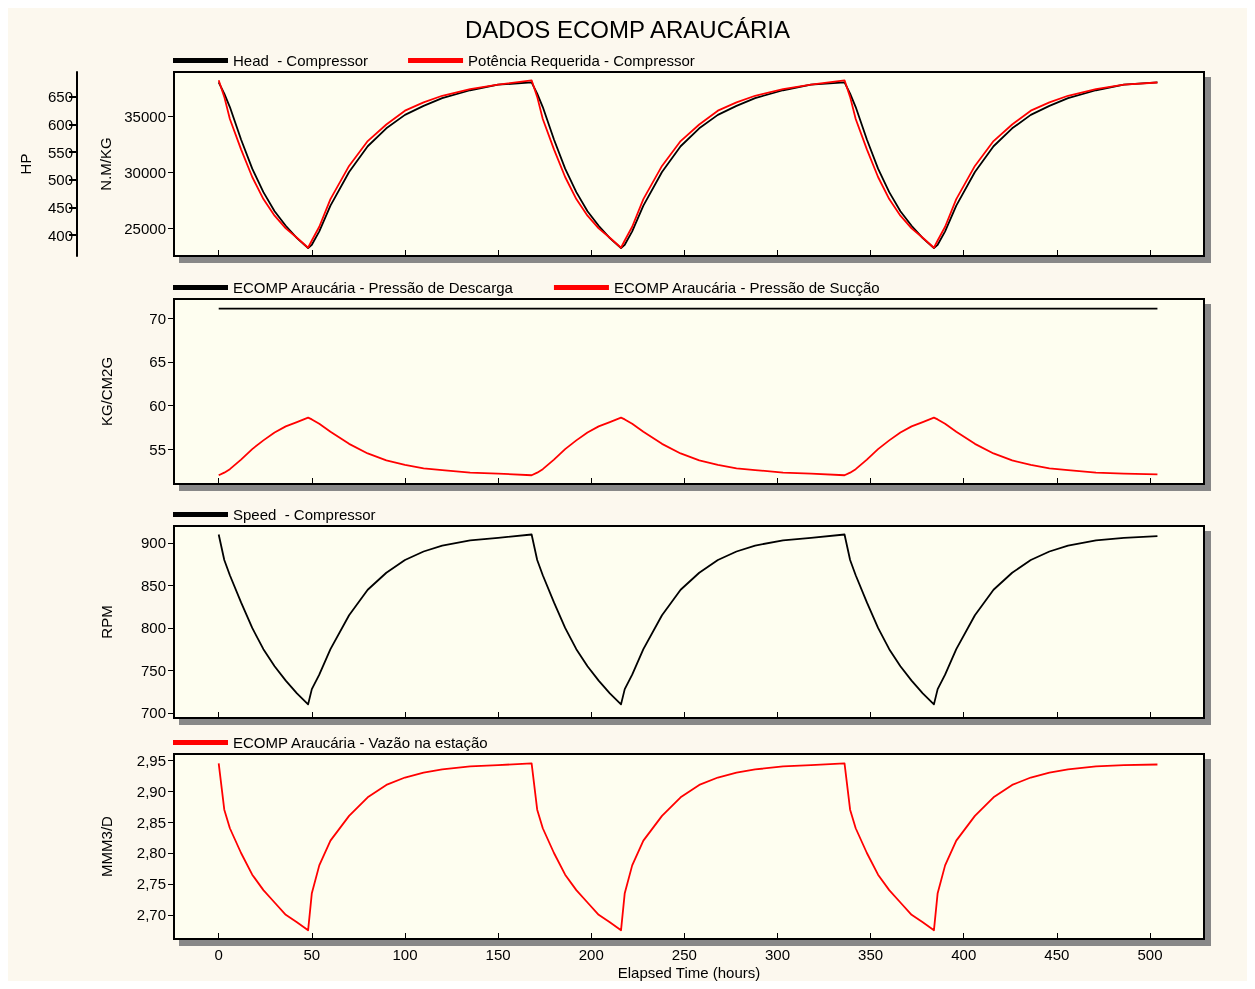 The image size is (1255, 989). I want to click on x-tick-label: 300, so click(777, 954).